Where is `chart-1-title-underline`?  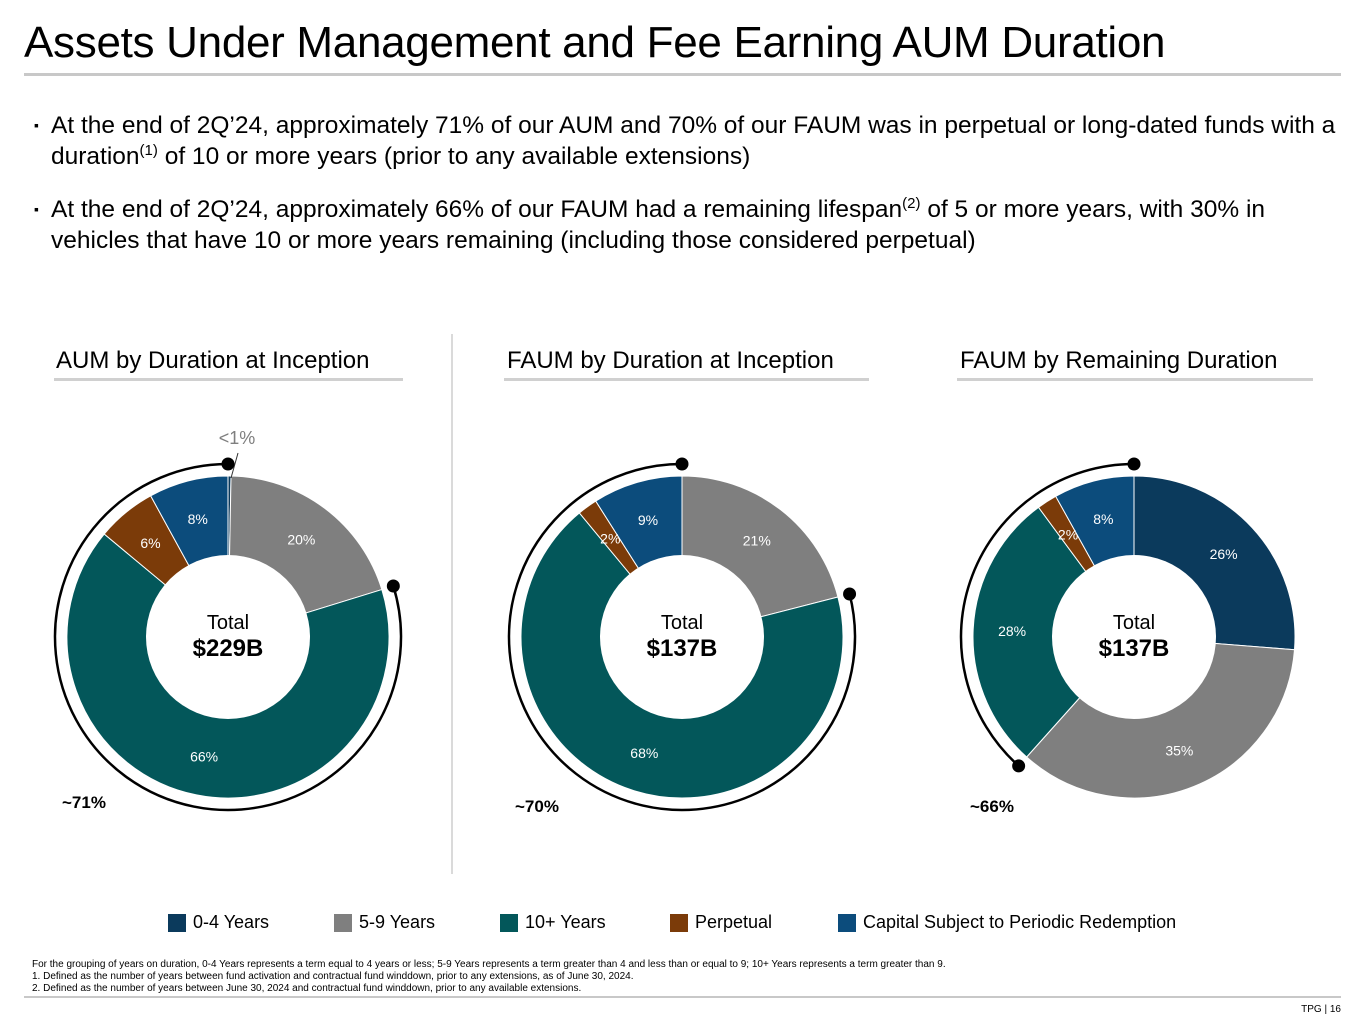
chart-1-title-underline is located at coordinates (228, 379).